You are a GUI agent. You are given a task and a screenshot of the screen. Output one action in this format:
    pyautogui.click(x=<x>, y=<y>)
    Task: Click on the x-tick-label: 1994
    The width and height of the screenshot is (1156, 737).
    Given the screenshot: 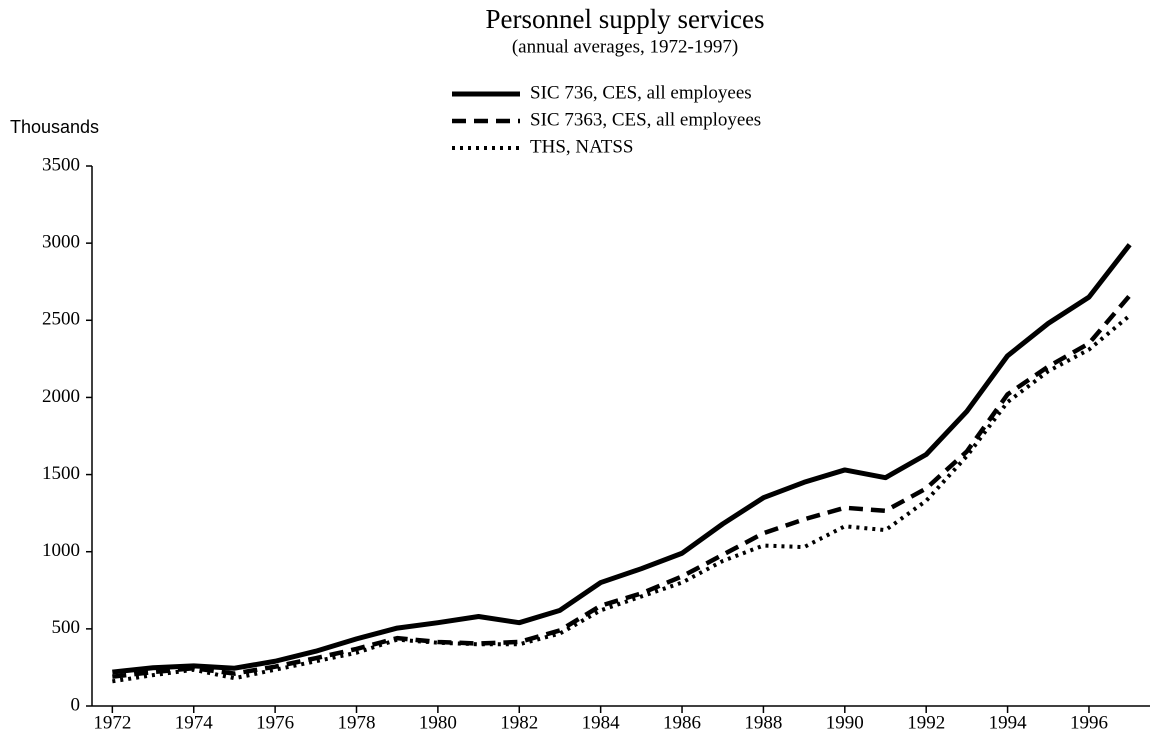 What is the action you would take?
    pyautogui.click(x=1008, y=722)
    